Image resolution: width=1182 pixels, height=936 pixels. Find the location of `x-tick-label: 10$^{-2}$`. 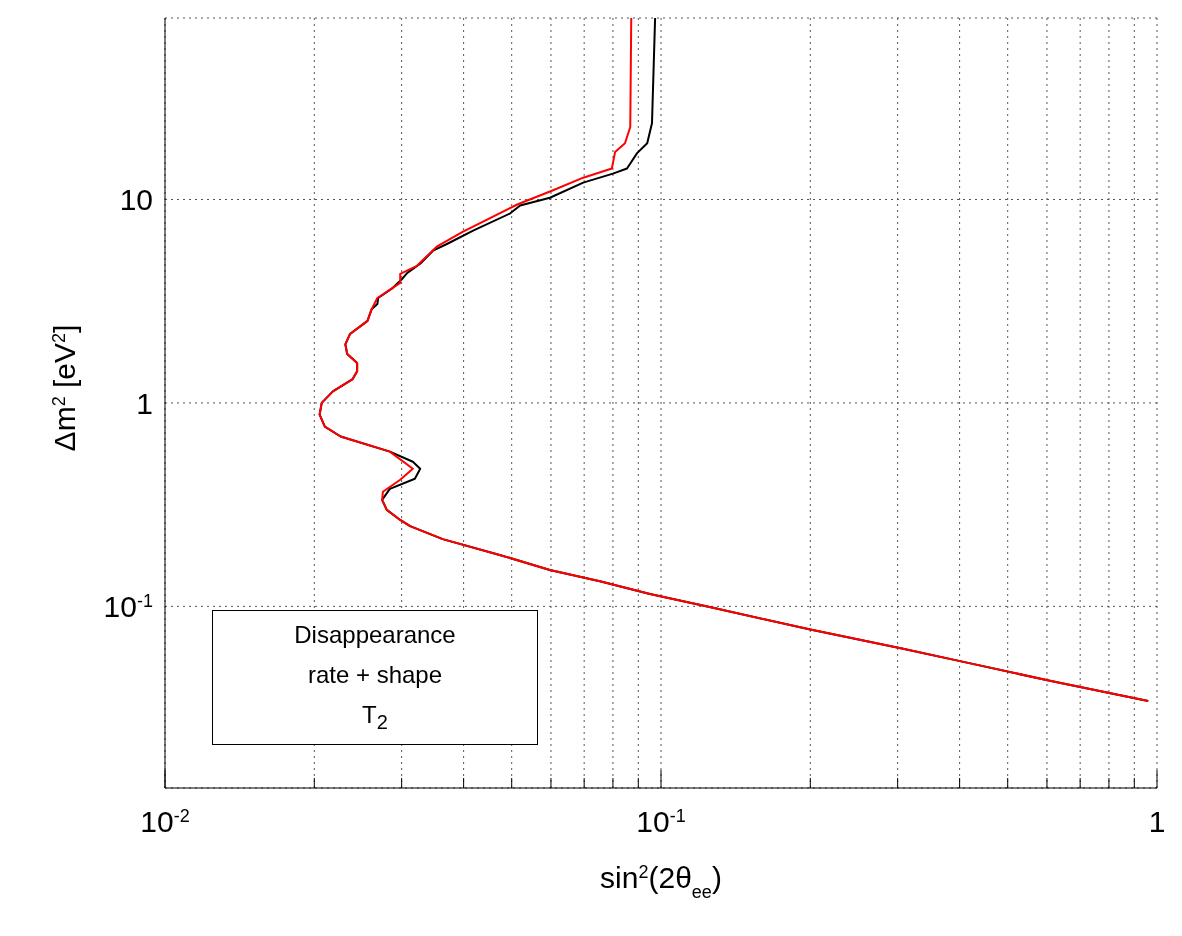

x-tick-label: 10$^{-2}$ is located at coordinates (165, 821).